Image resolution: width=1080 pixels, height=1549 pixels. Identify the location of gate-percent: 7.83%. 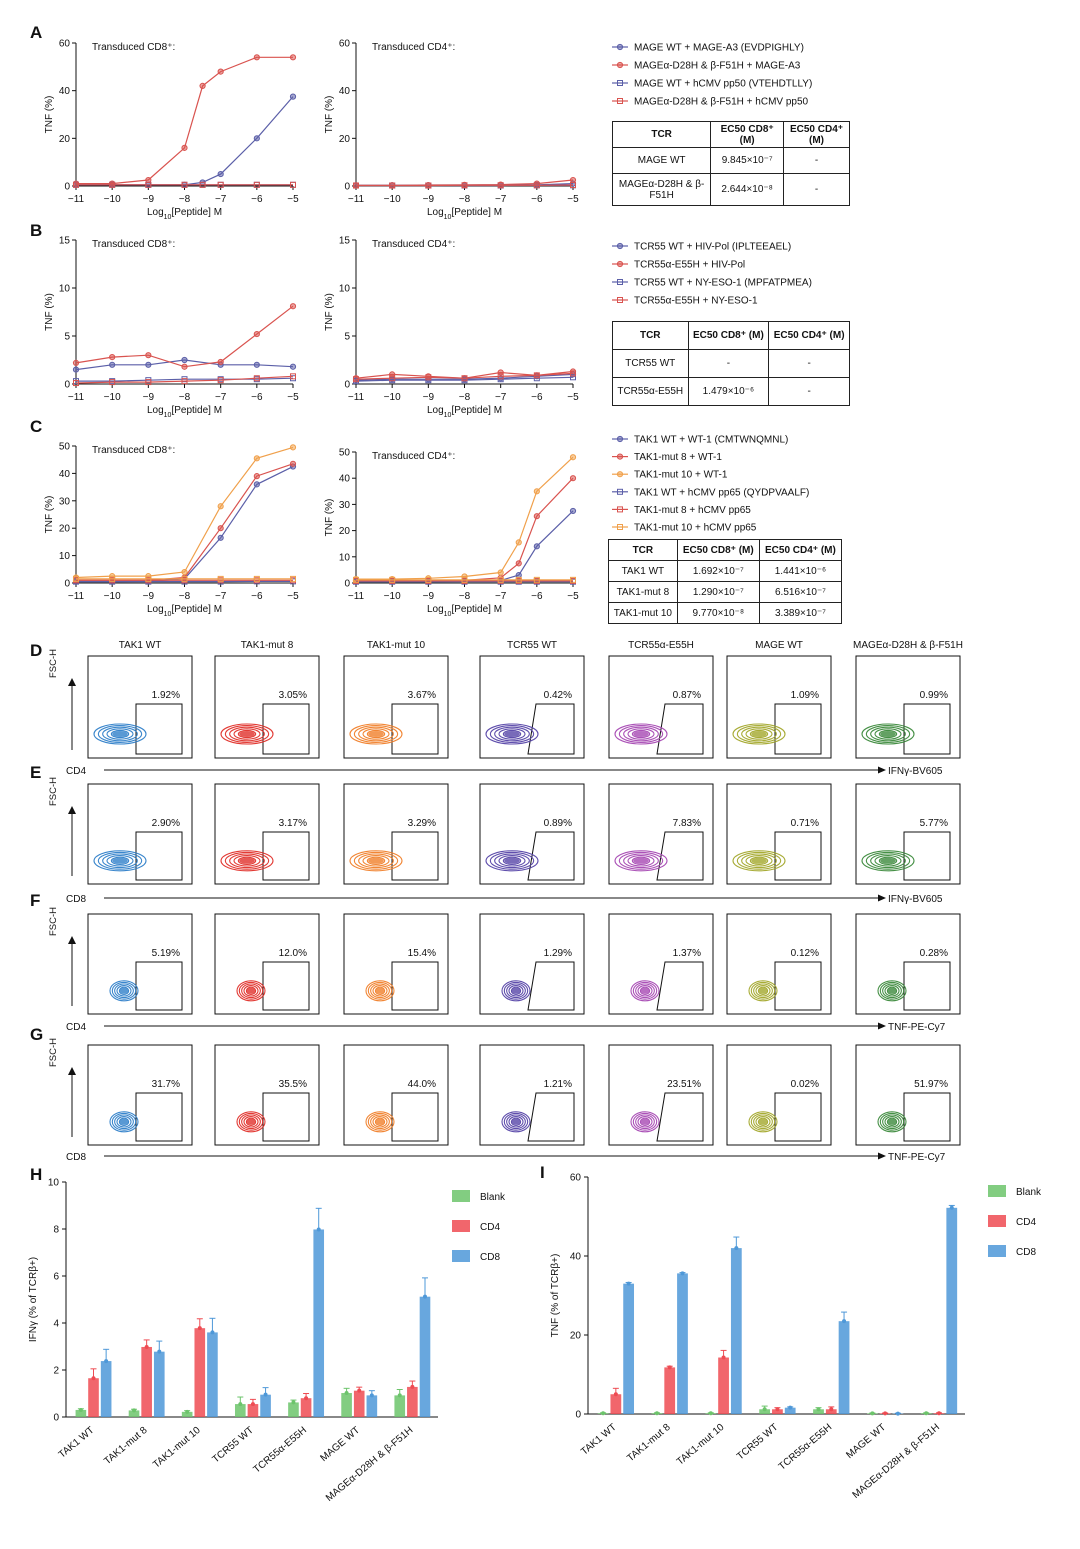
(687, 823).